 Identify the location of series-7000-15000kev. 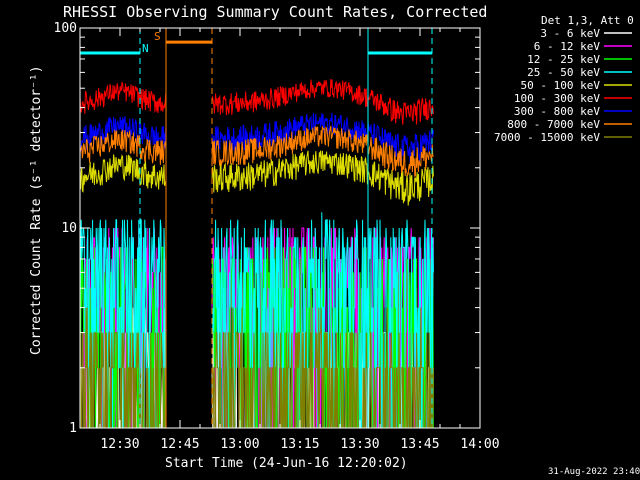
(257, 367).